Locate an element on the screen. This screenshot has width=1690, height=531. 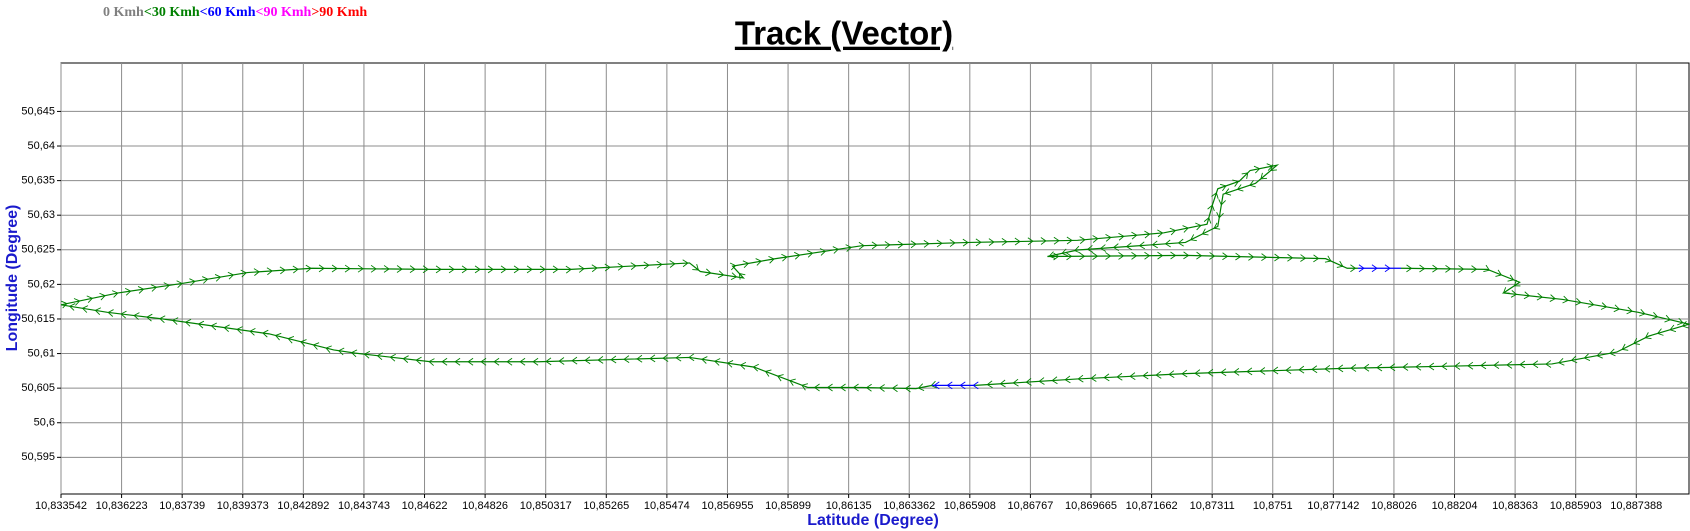
x-tick-label: 10,84622 is located at coordinates (425, 506).